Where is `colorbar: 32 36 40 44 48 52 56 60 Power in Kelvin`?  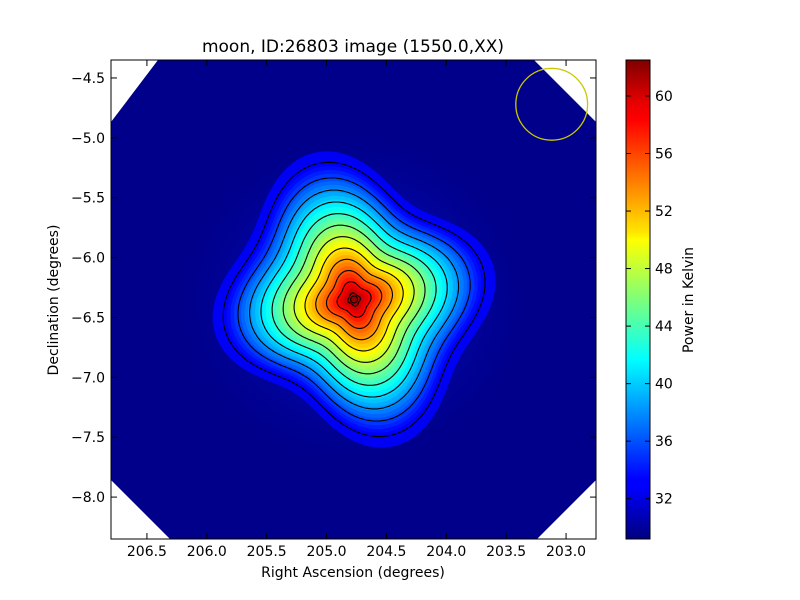 colorbar: 32 36 40 44 48 52 56 60 Power in Kelvin is located at coordinates (661, 299).